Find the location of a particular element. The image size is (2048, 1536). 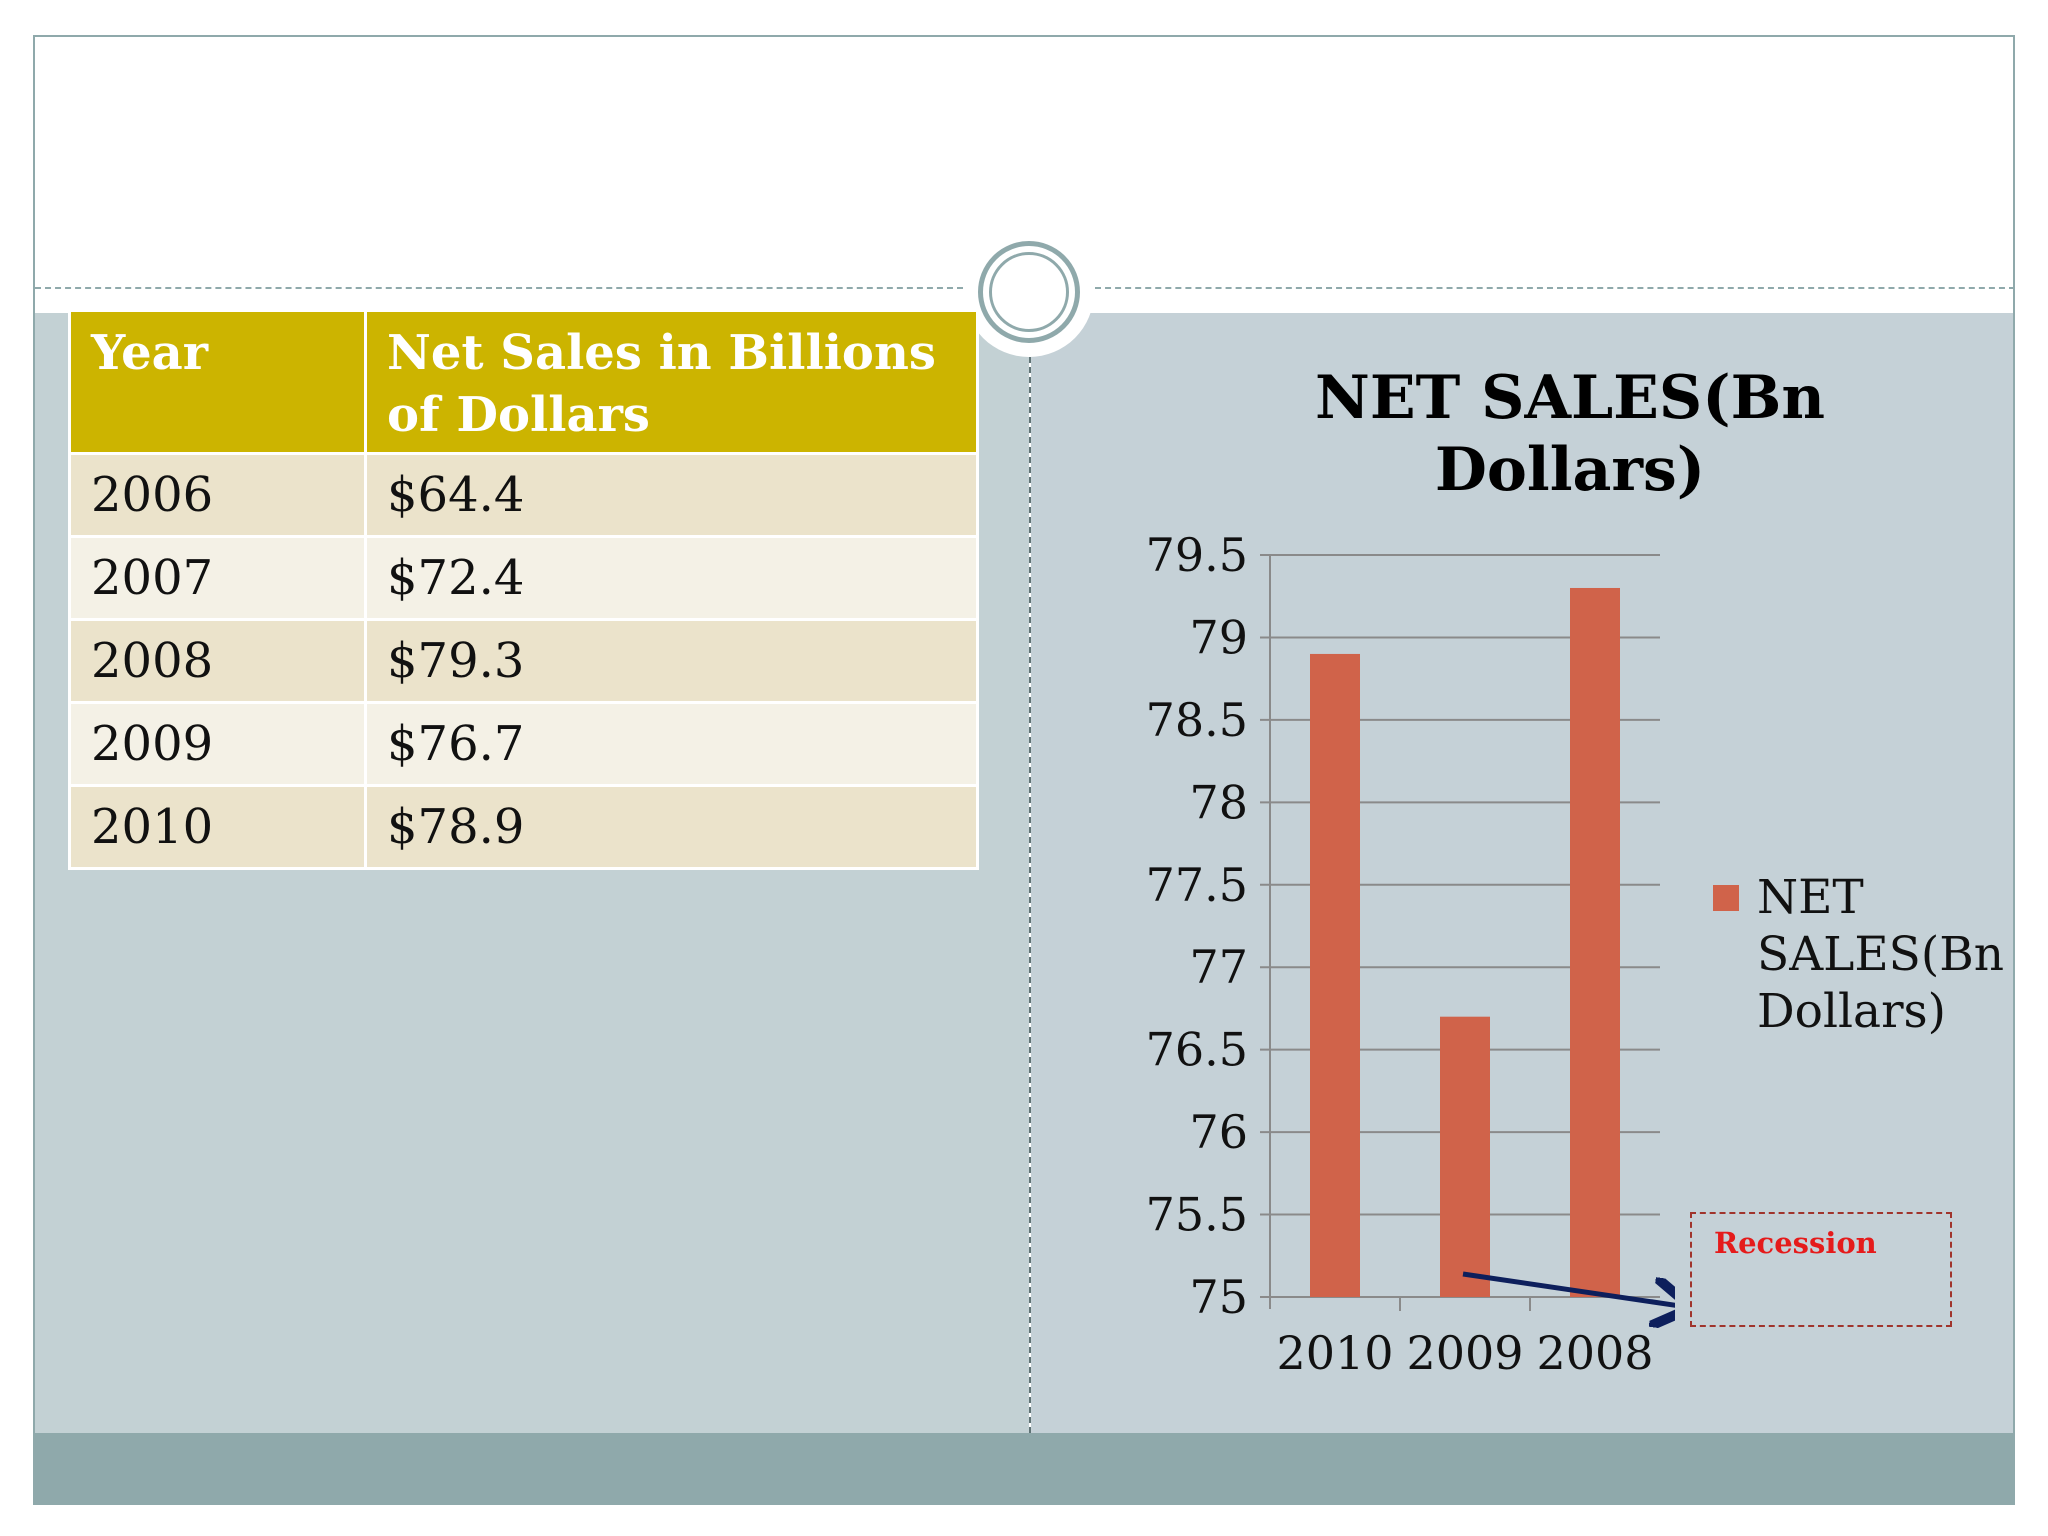

y-tick-label: 77.5 is located at coordinates (1197, 885).